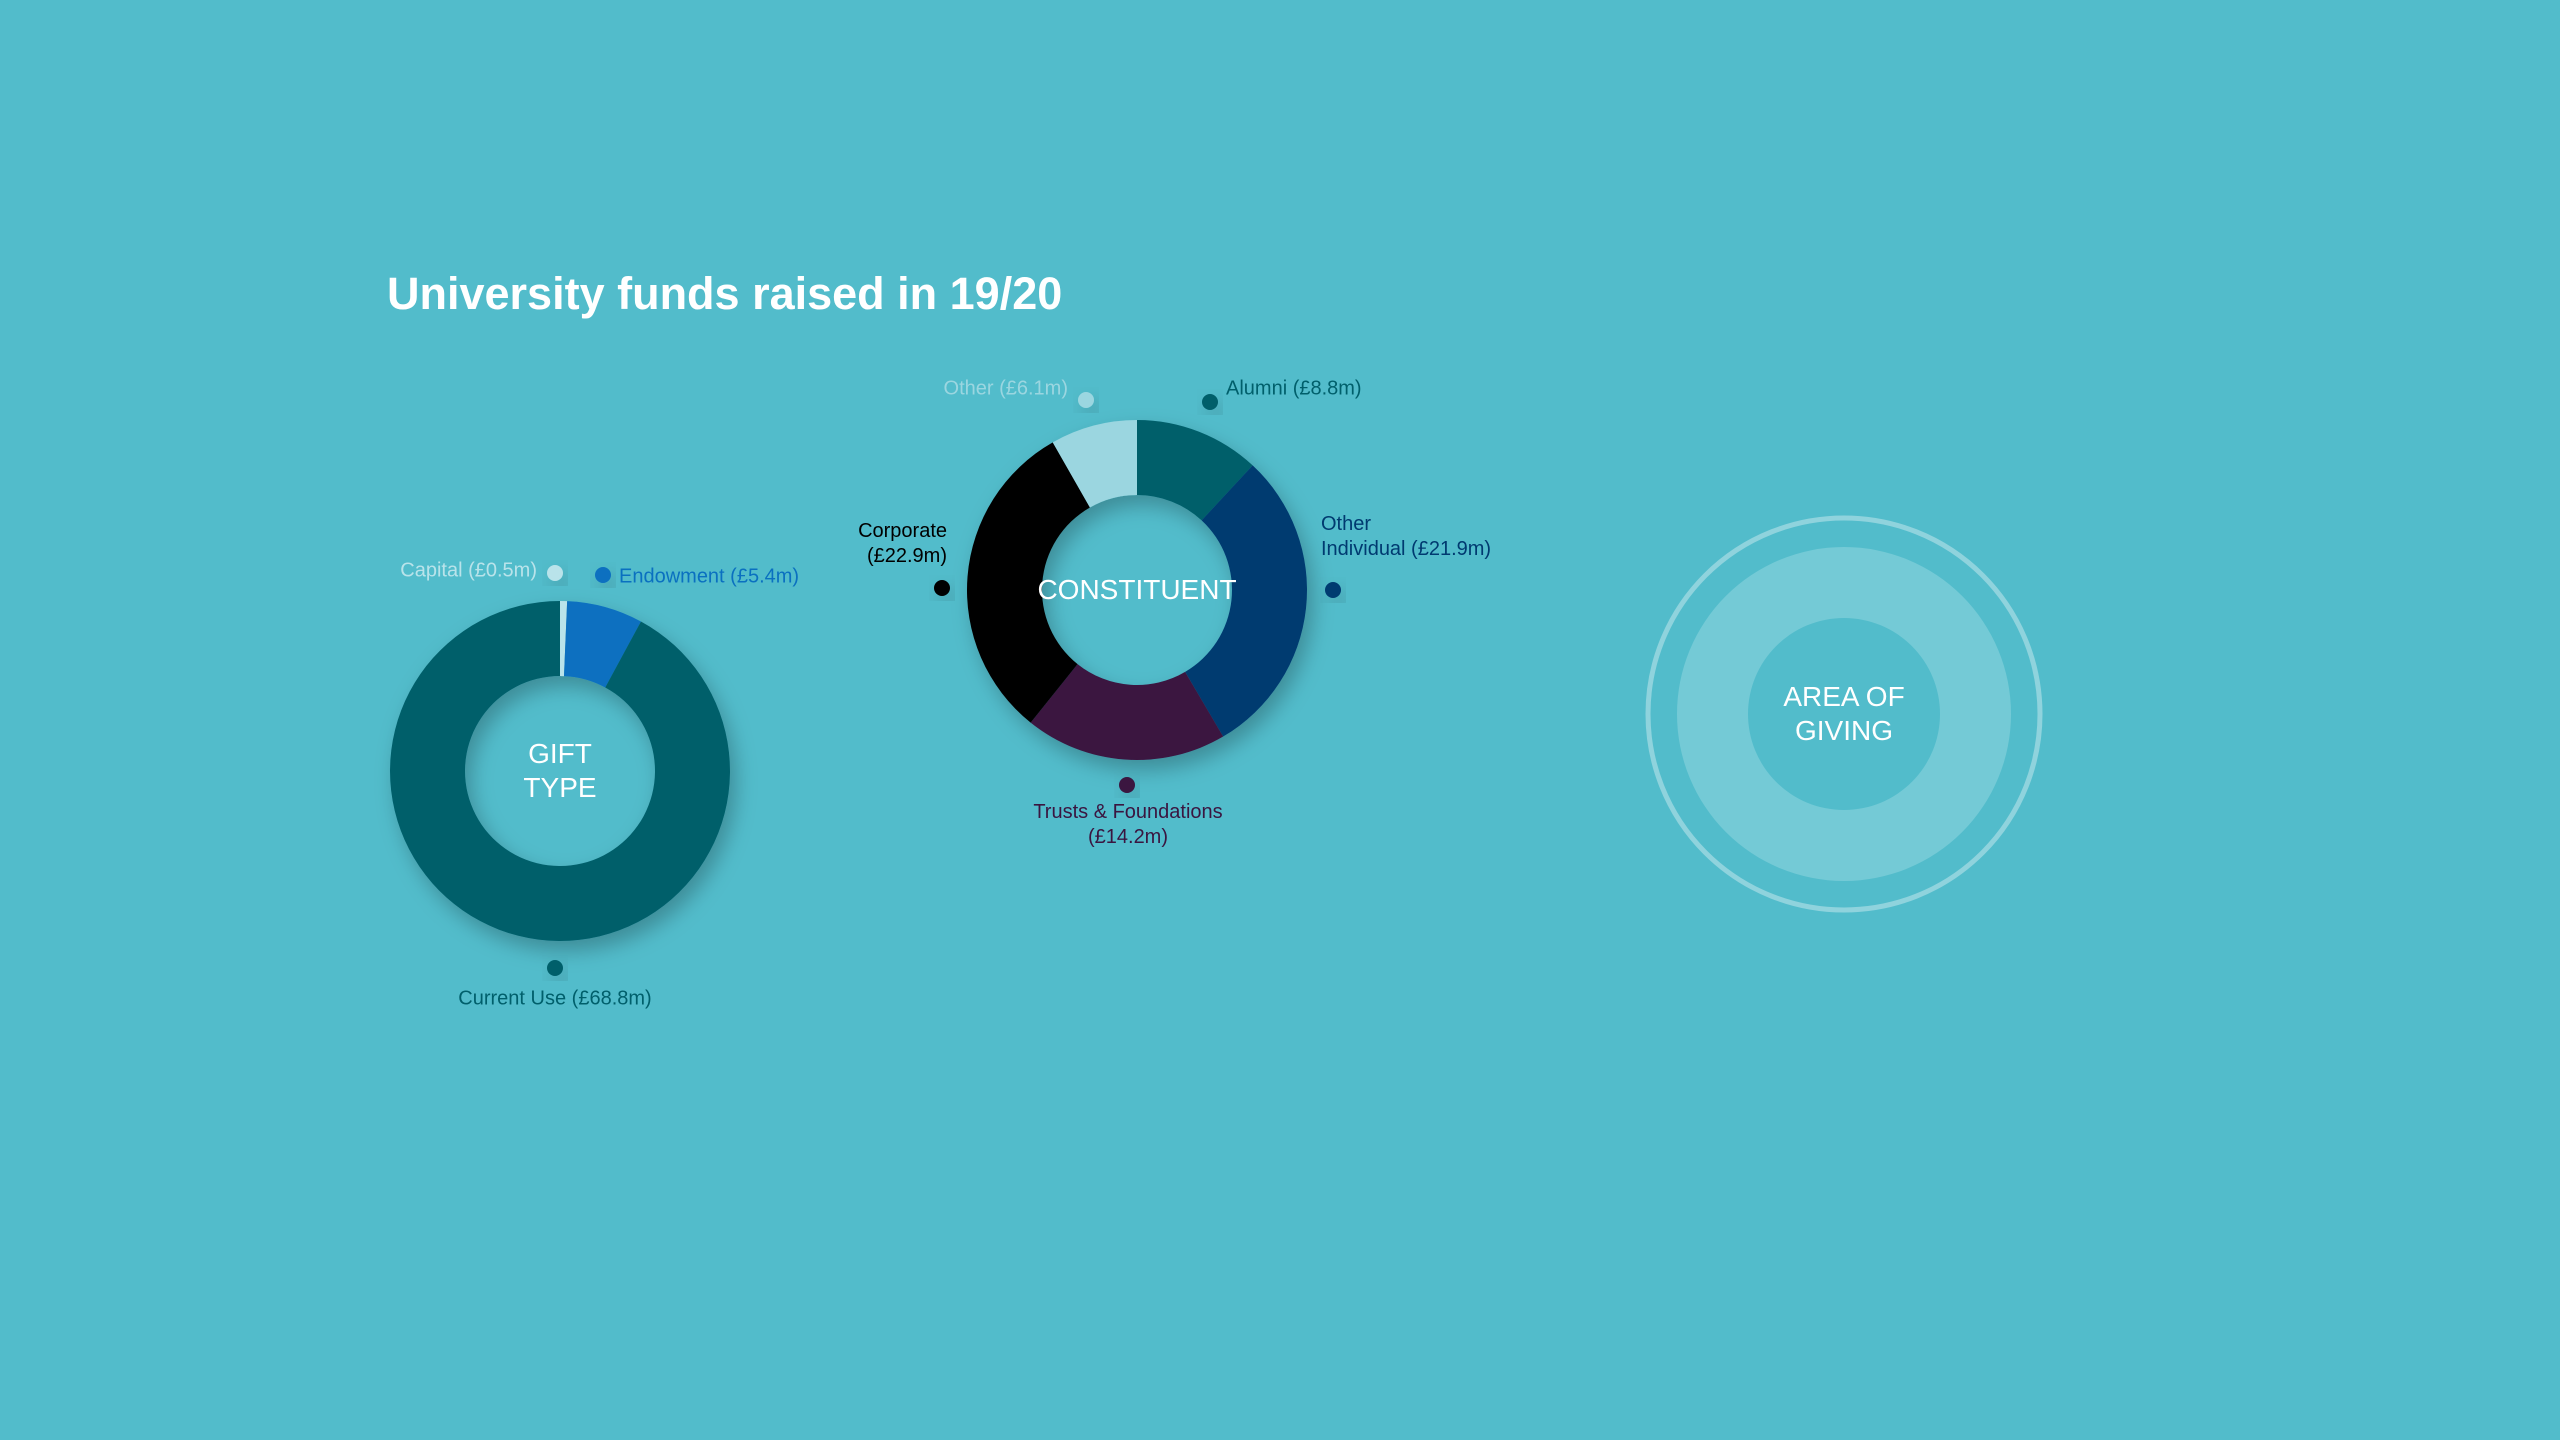  What do you see at coordinates (709, 576) in the screenshot?
I see `slice-label: Endowment (£5.4m)` at bounding box center [709, 576].